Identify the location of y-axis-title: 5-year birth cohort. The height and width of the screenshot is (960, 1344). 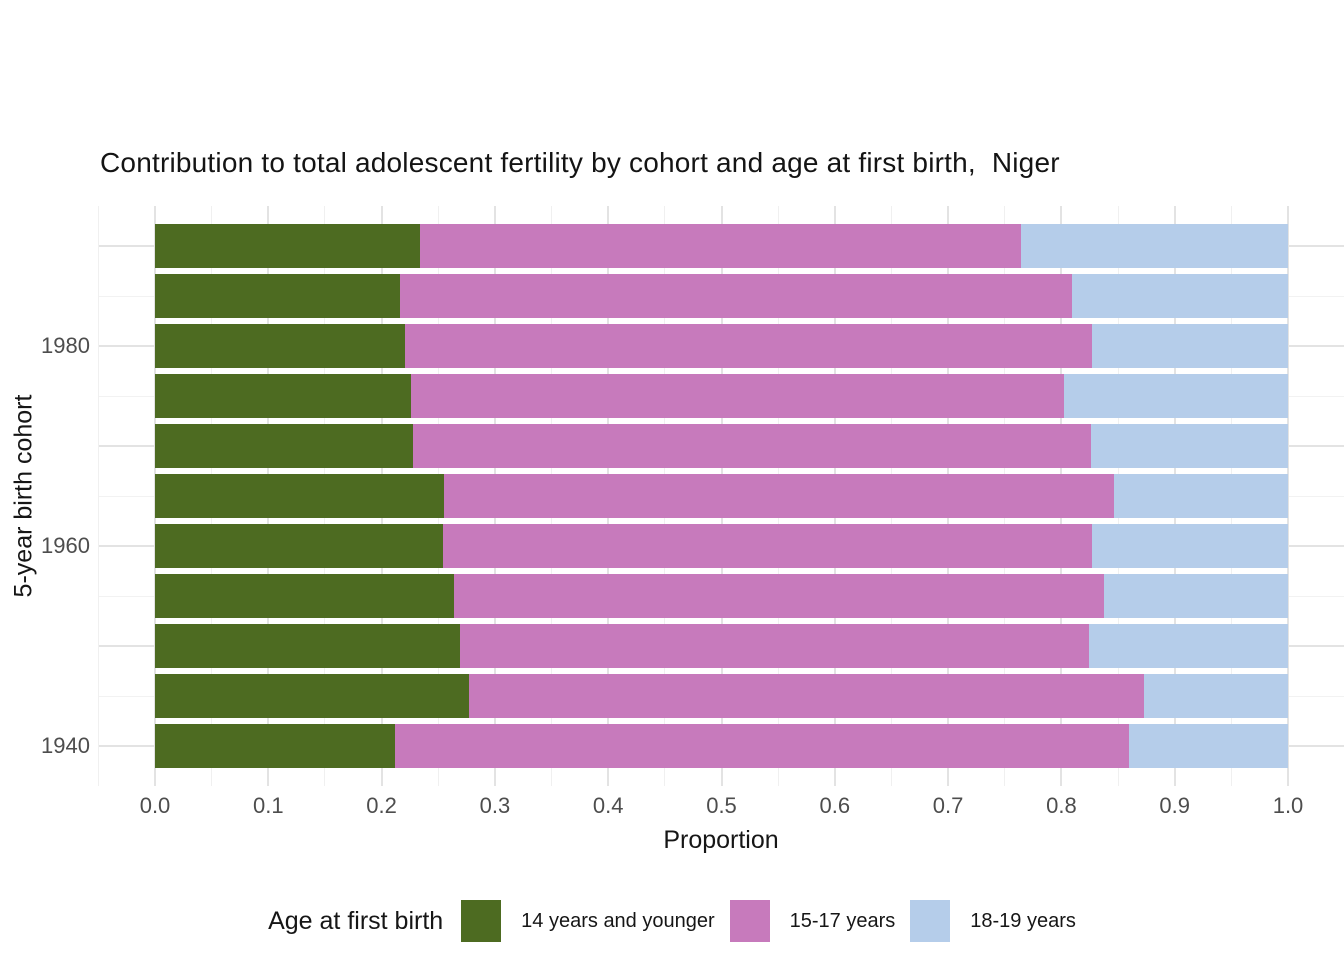
(23, 496).